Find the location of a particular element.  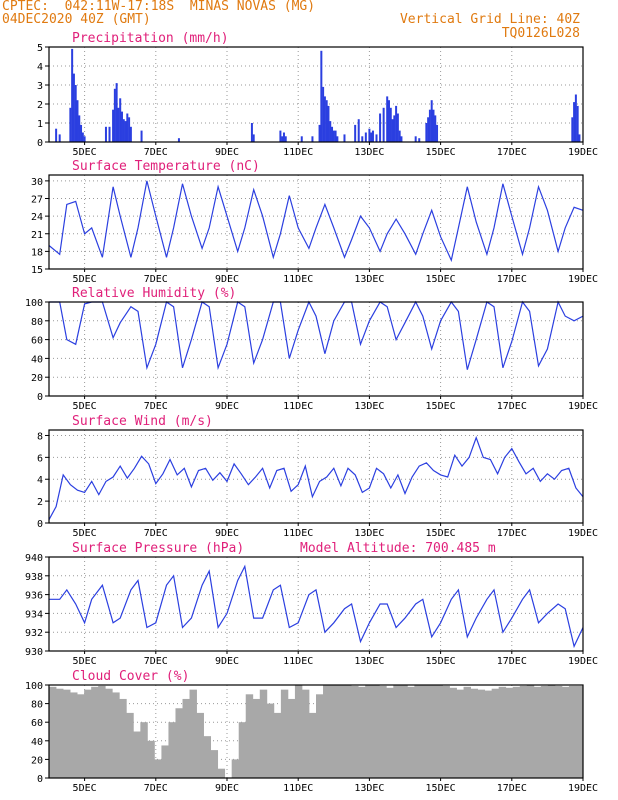

y-tick-label: 3 is located at coordinates (40, 86).